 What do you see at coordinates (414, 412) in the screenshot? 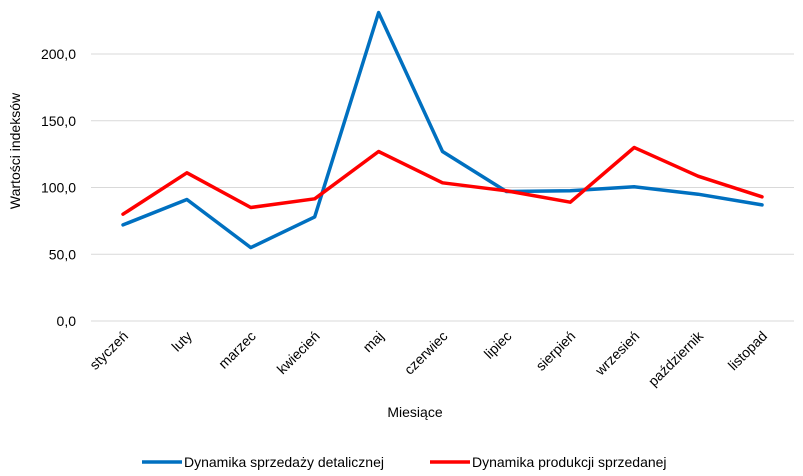
I see `x-axis-title: Miesiące` at bounding box center [414, 412].